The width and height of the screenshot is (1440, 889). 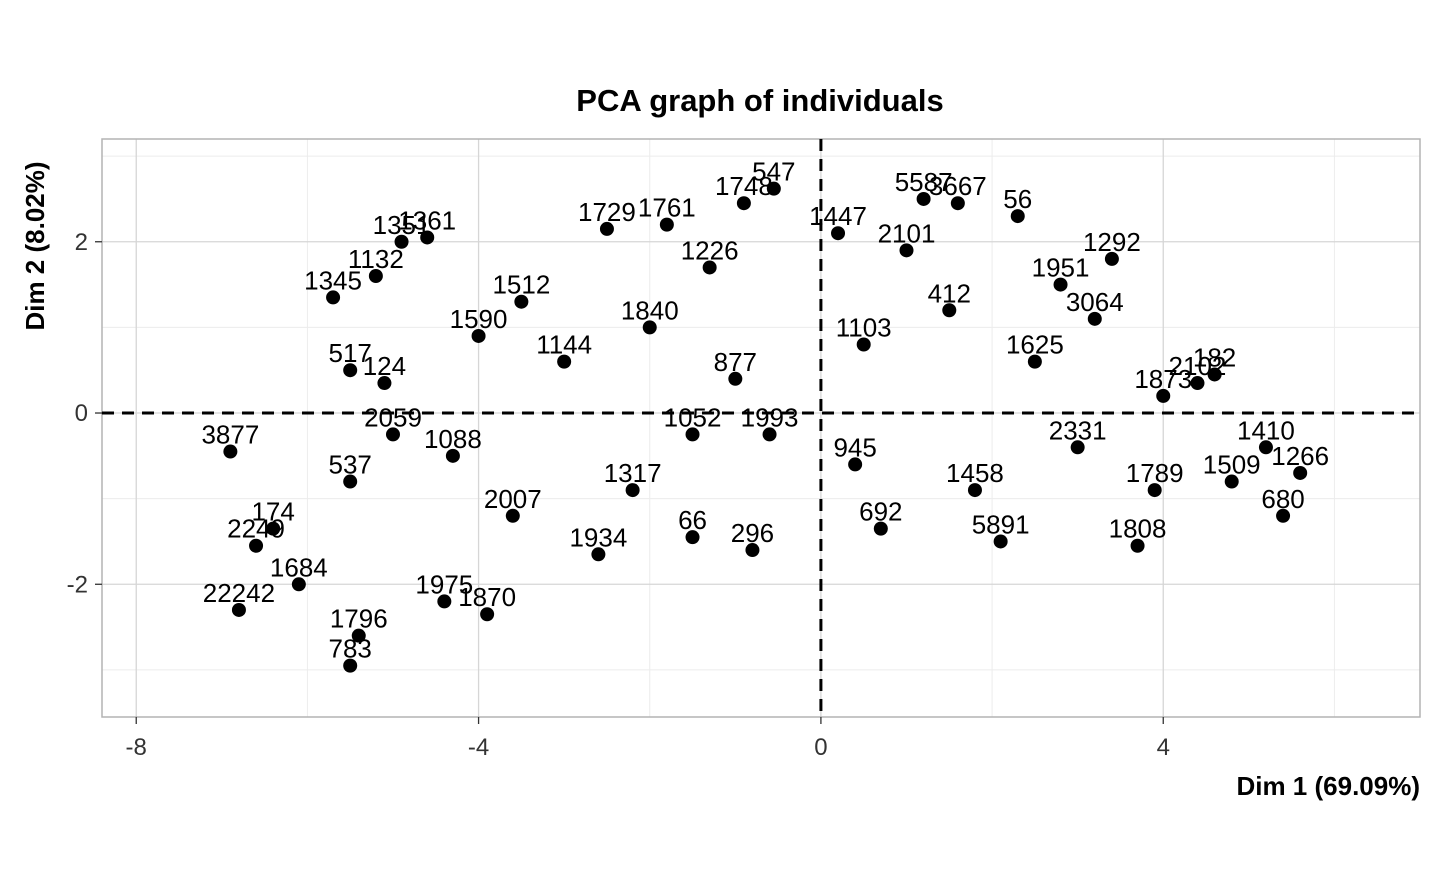 I want to click on data-point-label: 412, so click(x=949, y=293).